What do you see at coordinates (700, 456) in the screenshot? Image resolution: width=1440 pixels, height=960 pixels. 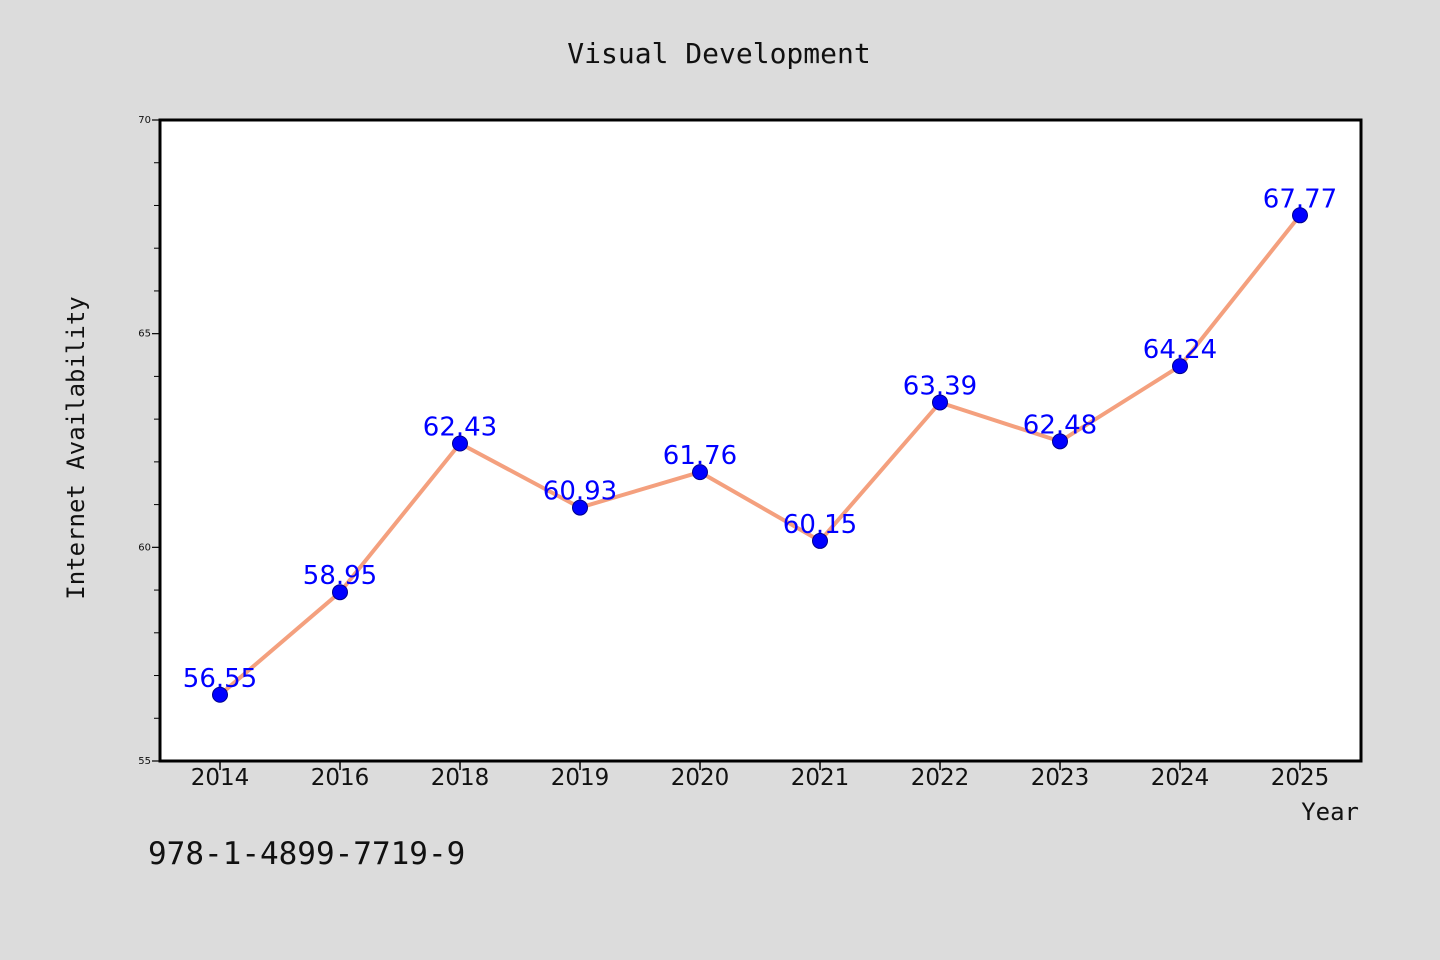 I see `data-label: 61.76` at bounding box center [700, 456].